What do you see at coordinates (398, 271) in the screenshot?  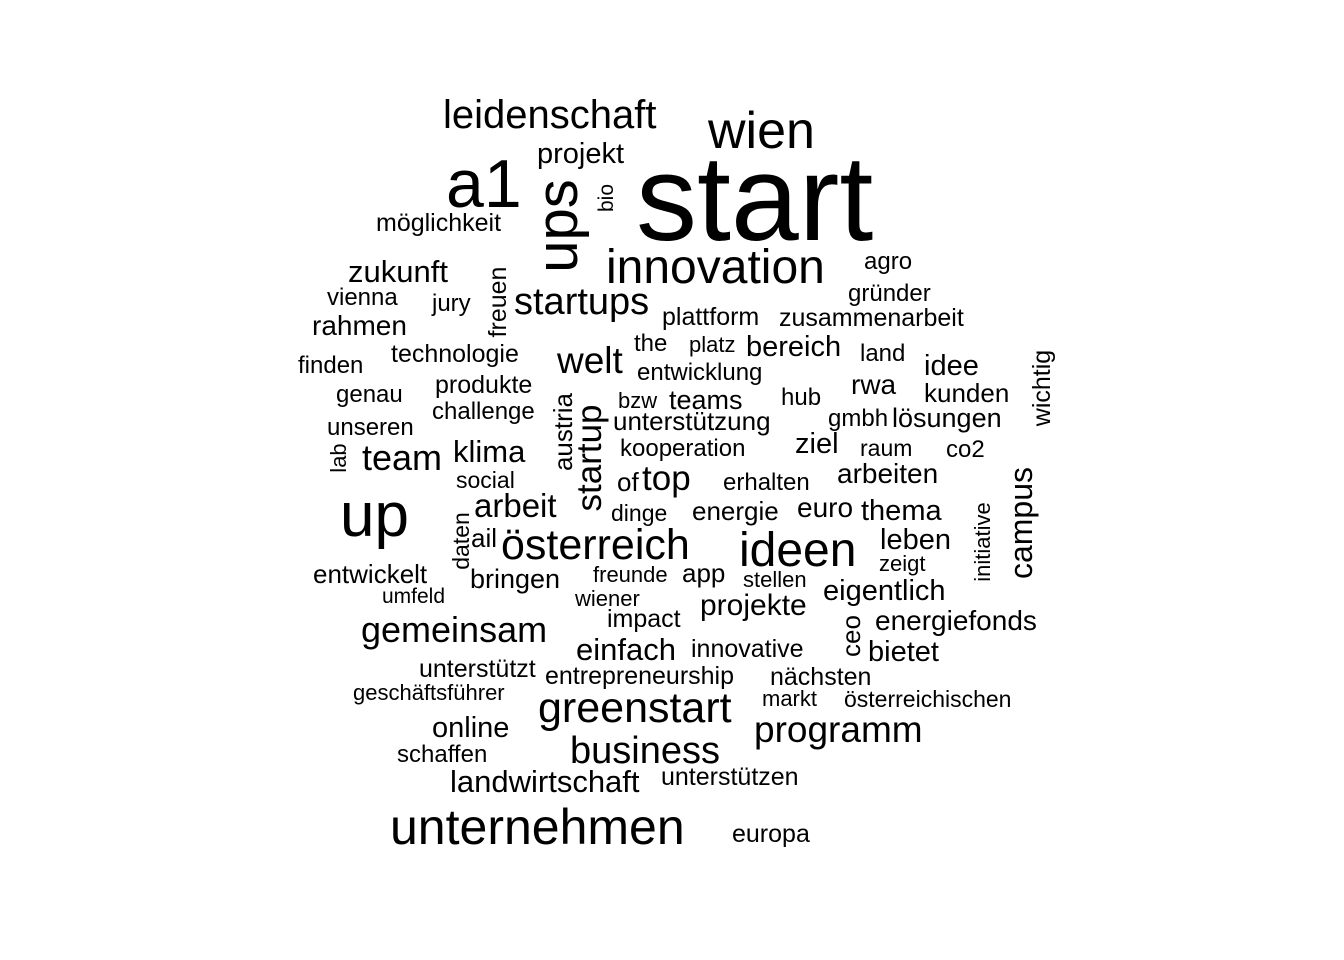 I see `word-zukunft: zukunft` at bounding box center [398, 271].